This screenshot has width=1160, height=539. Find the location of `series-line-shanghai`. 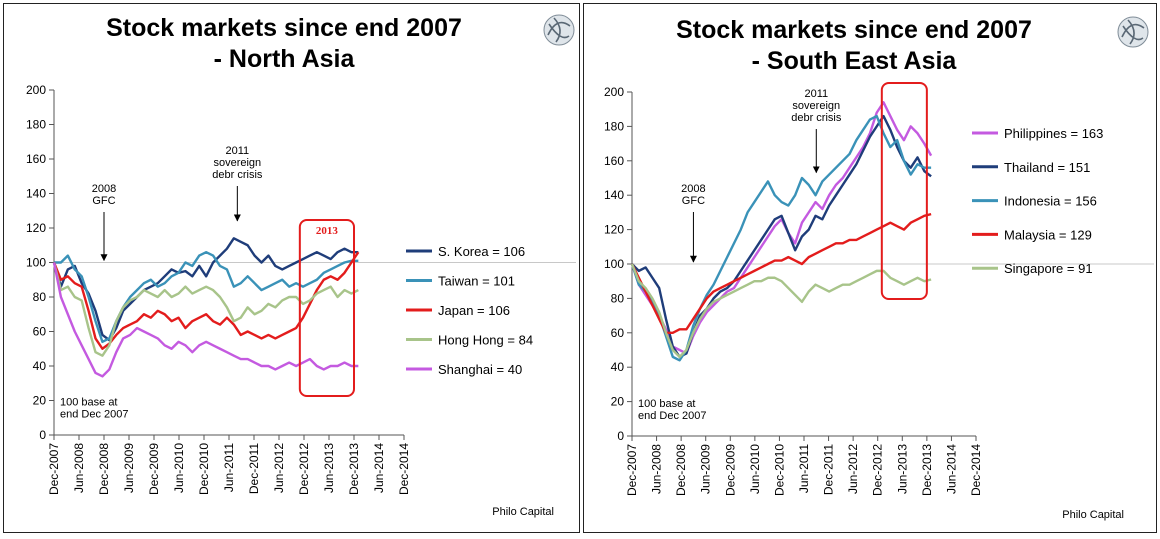

series-line-shanghai is located at coordinates (205, 320).